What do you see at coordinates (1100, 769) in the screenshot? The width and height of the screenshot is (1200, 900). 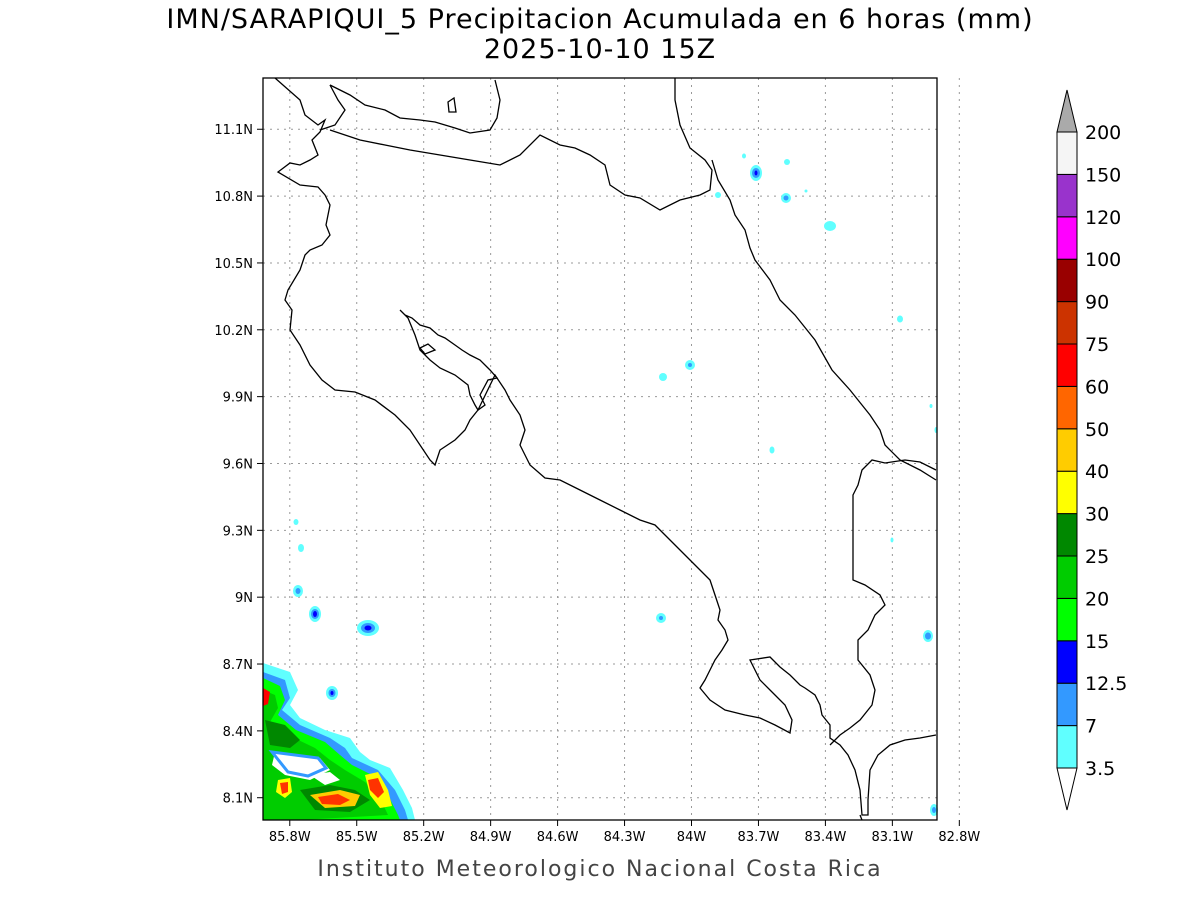 I see `colorbar-label: 3.5` at bounding box center [1100, 769].